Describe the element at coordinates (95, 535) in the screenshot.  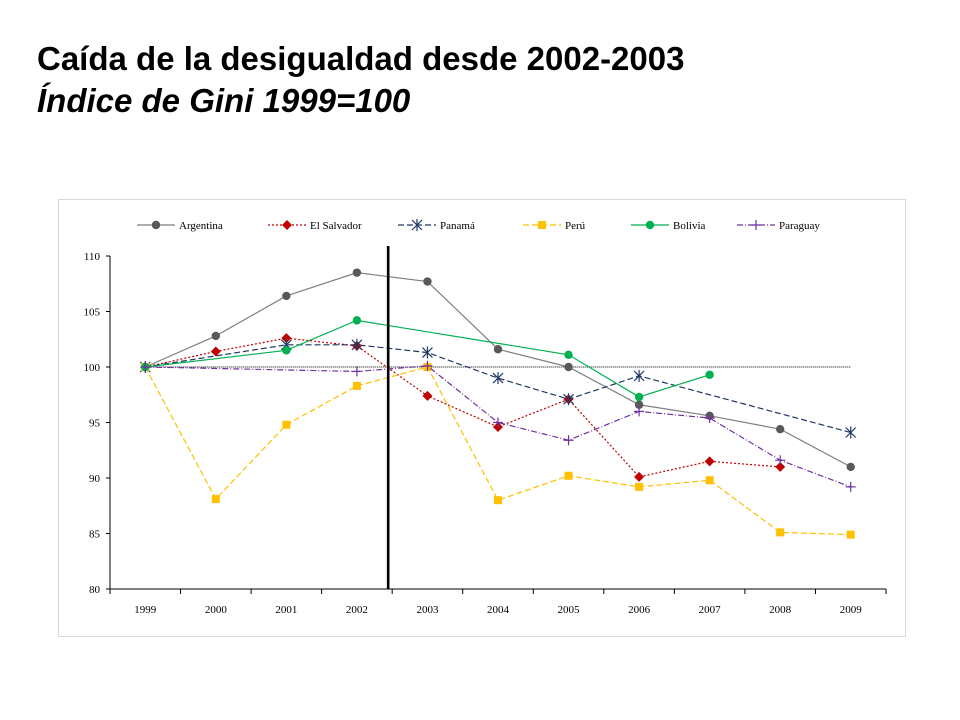
I see `y-tick-label: 85` at that location.